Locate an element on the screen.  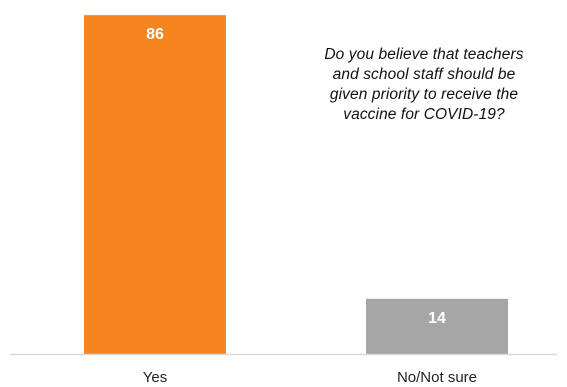
data-label-1: 86 is located at coordinates (155, 34).